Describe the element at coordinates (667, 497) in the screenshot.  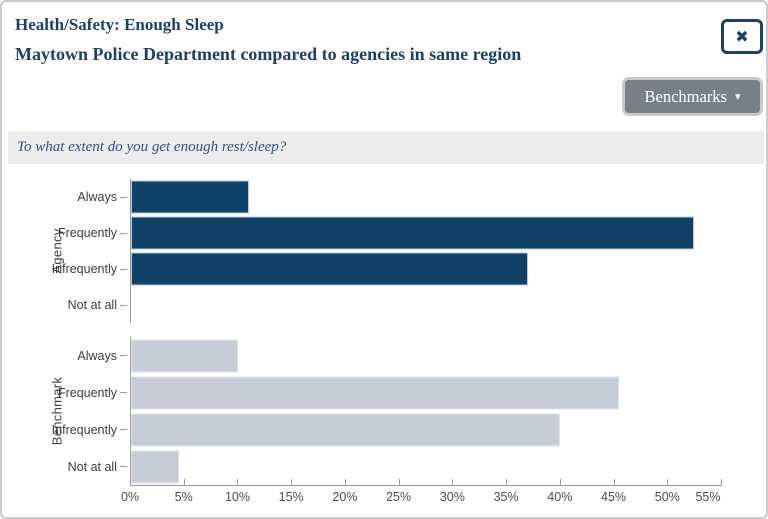
I see `x-axis-tick-label: 50%` at that location.